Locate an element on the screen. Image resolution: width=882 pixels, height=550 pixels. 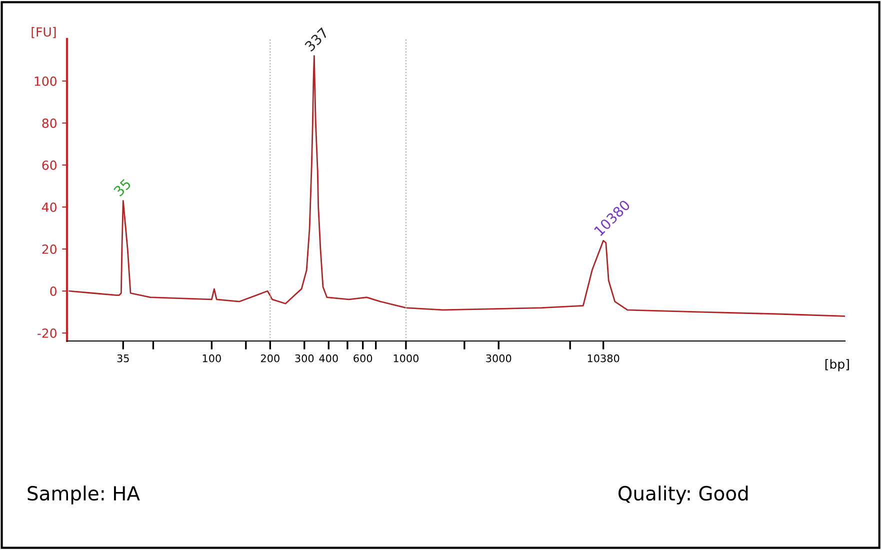
y-tick-label: 80 is located at coordinates (49, 123).